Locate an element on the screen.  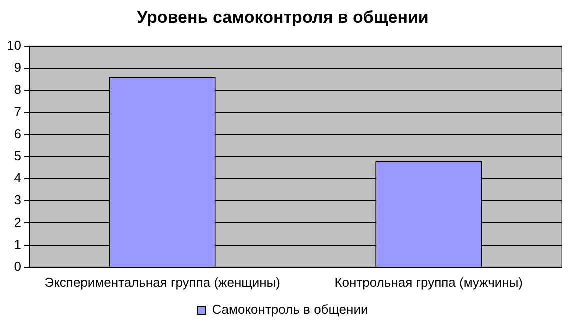
y-tick-label: 7 is located at coordinates (18, 112).